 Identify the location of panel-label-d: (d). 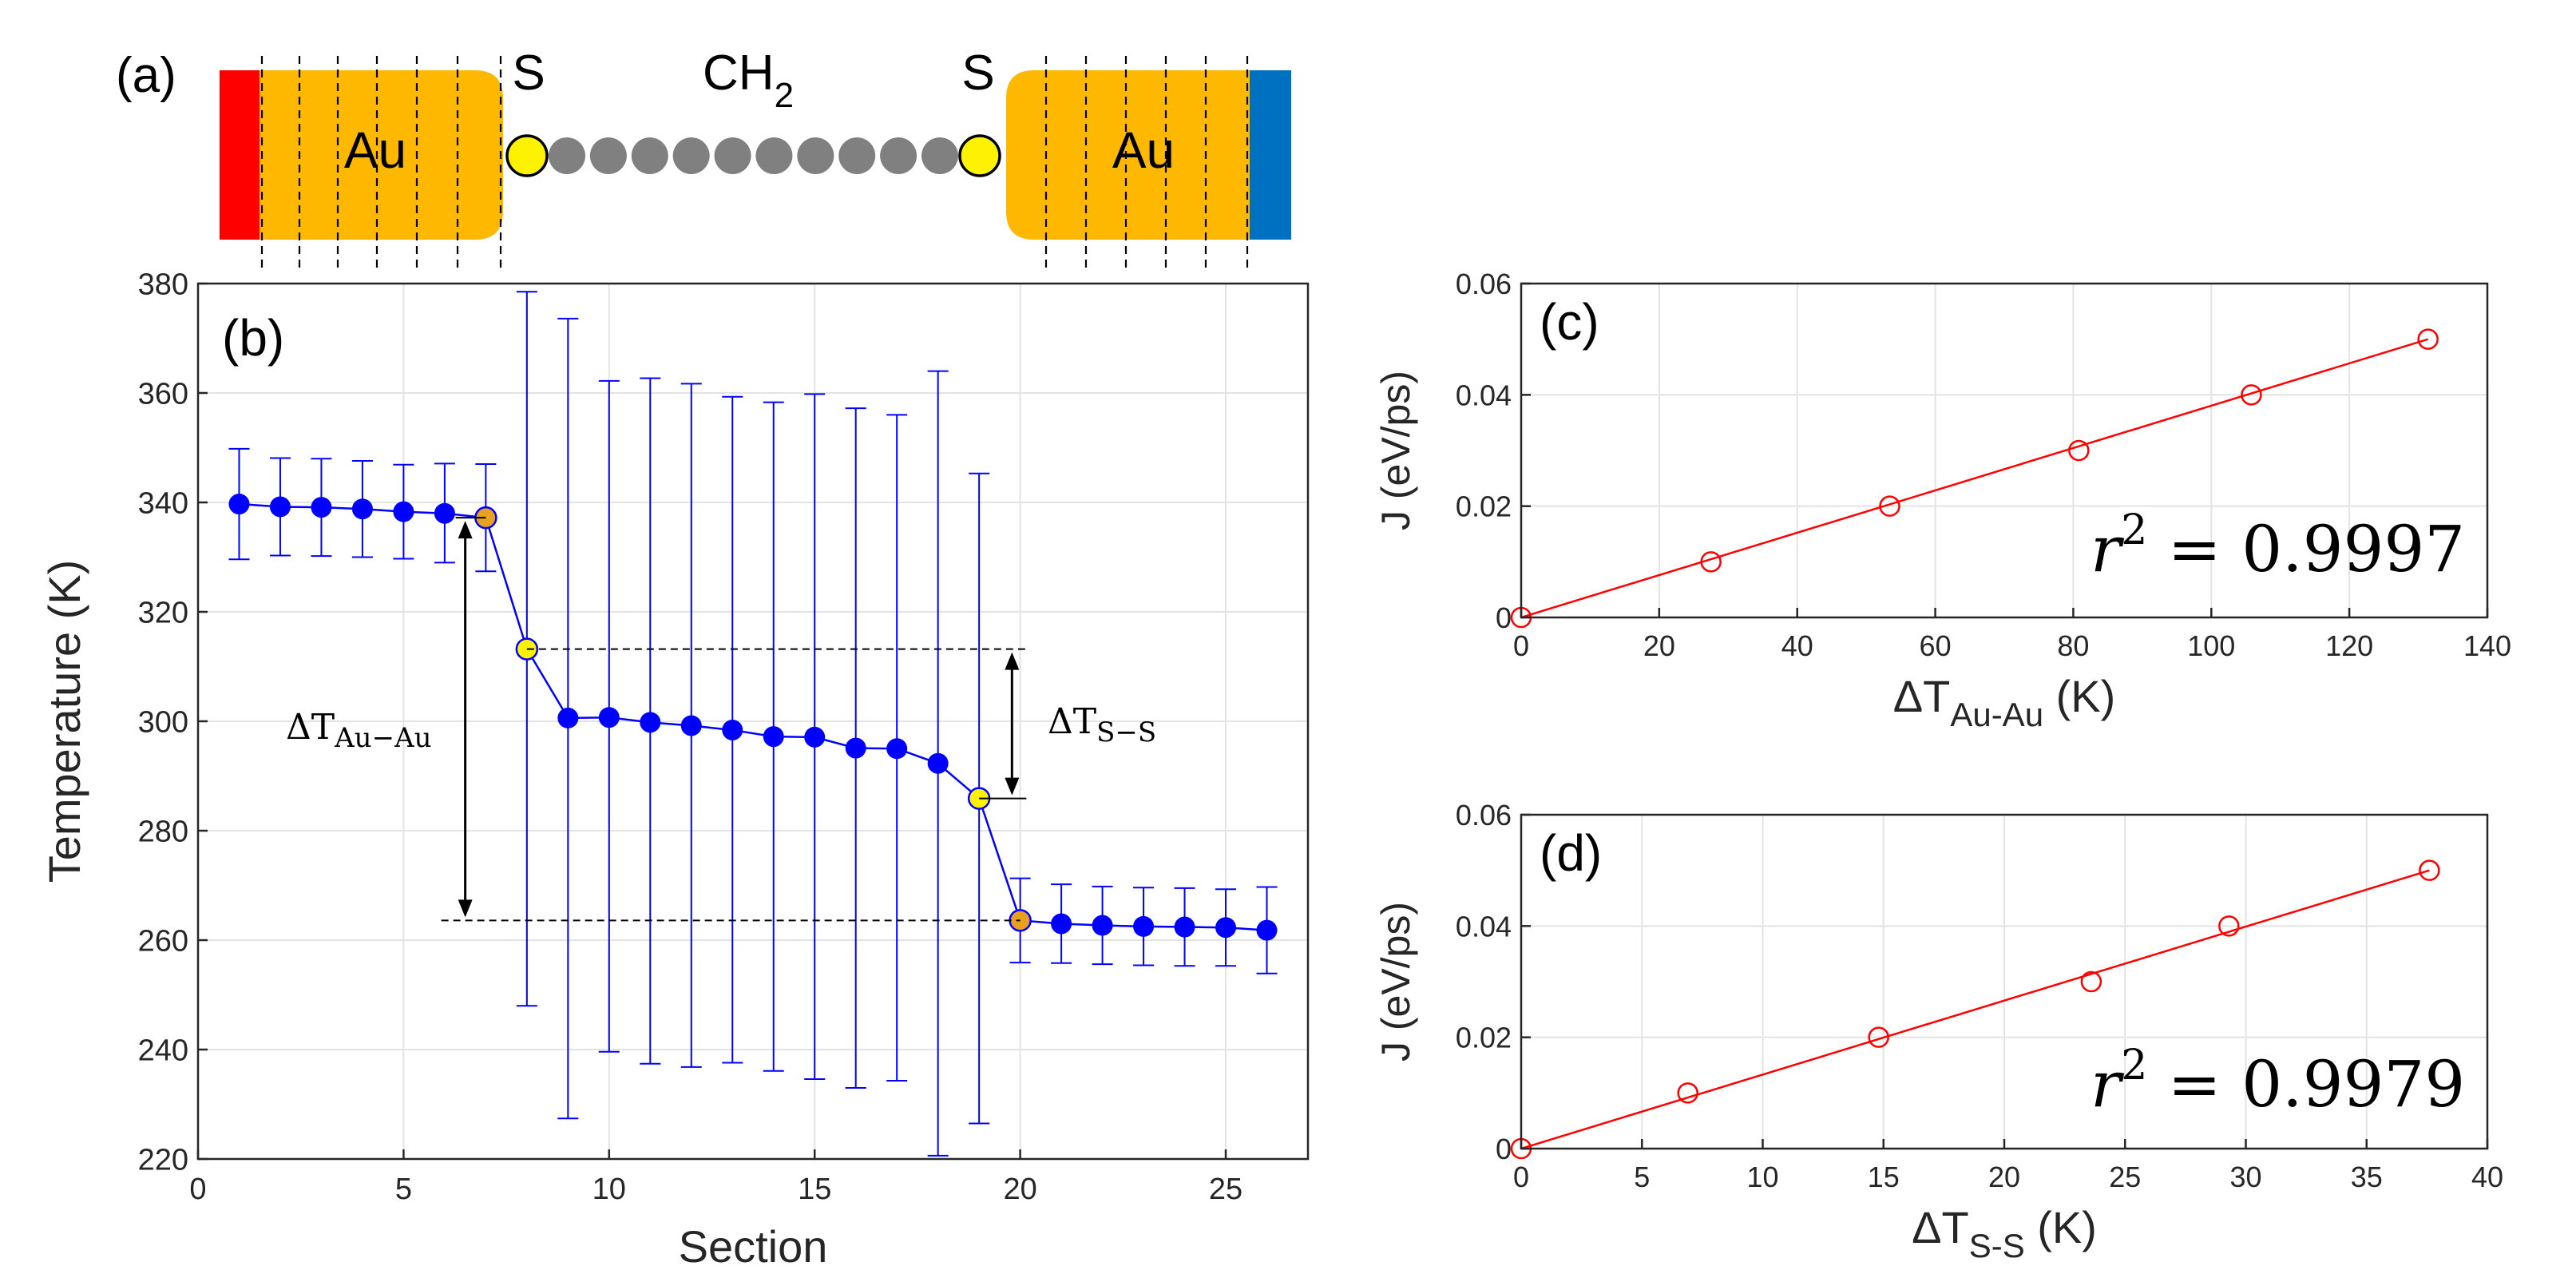
(1571, 853).